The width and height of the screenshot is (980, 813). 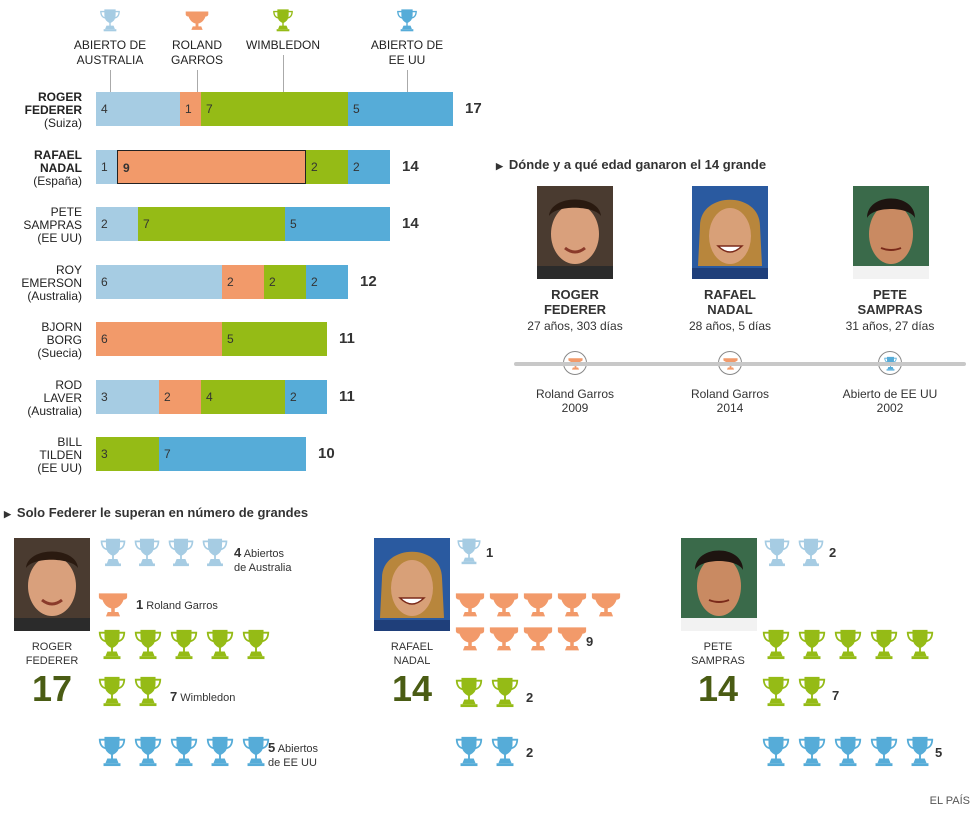 I want to click on federer-photo-small, so click(x=52, y=584).